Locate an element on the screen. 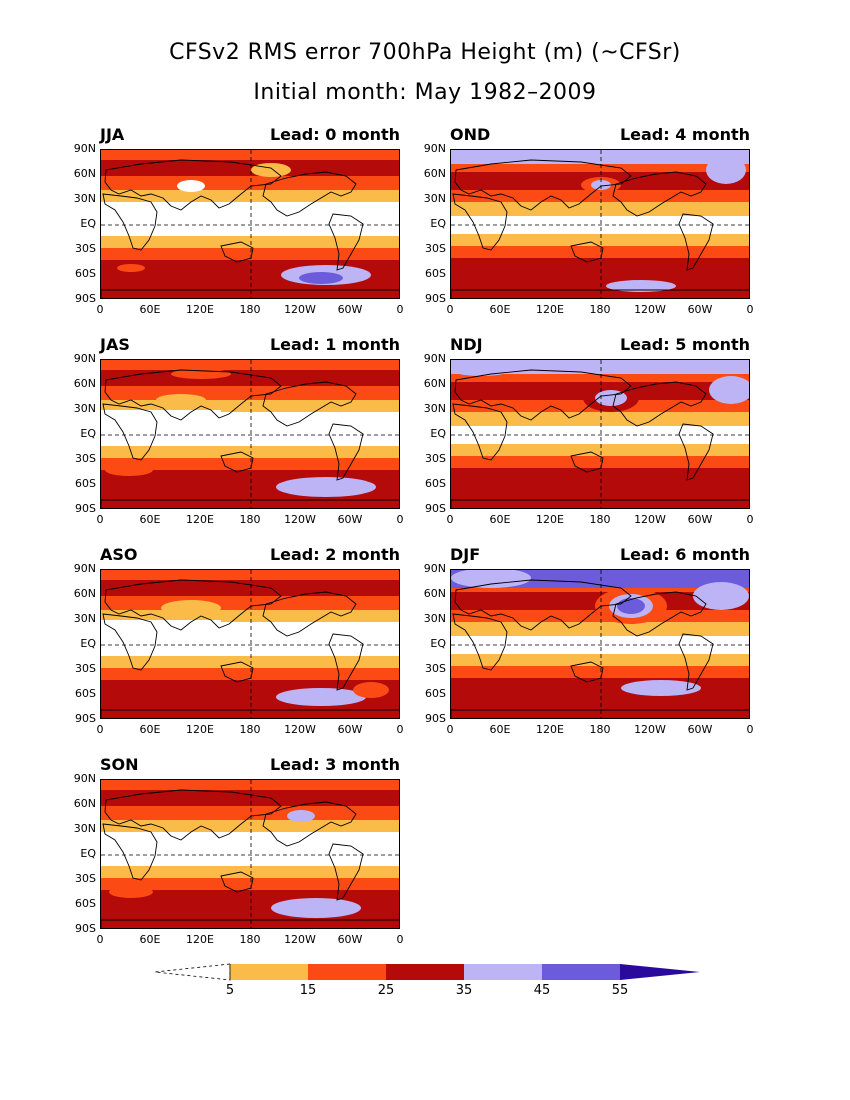 The width and height of the screenshot is (850, 1100). colorbar-over-triangle is located at coordinates (660, 972).